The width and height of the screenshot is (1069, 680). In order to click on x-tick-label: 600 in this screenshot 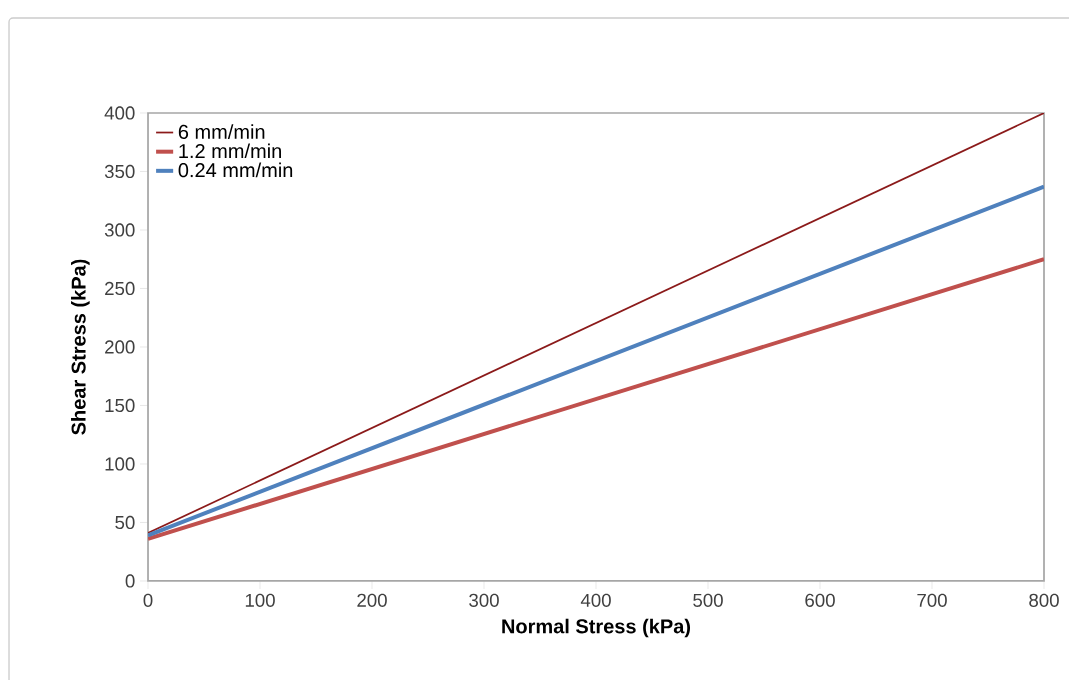, I will do `click(820, 600)`.